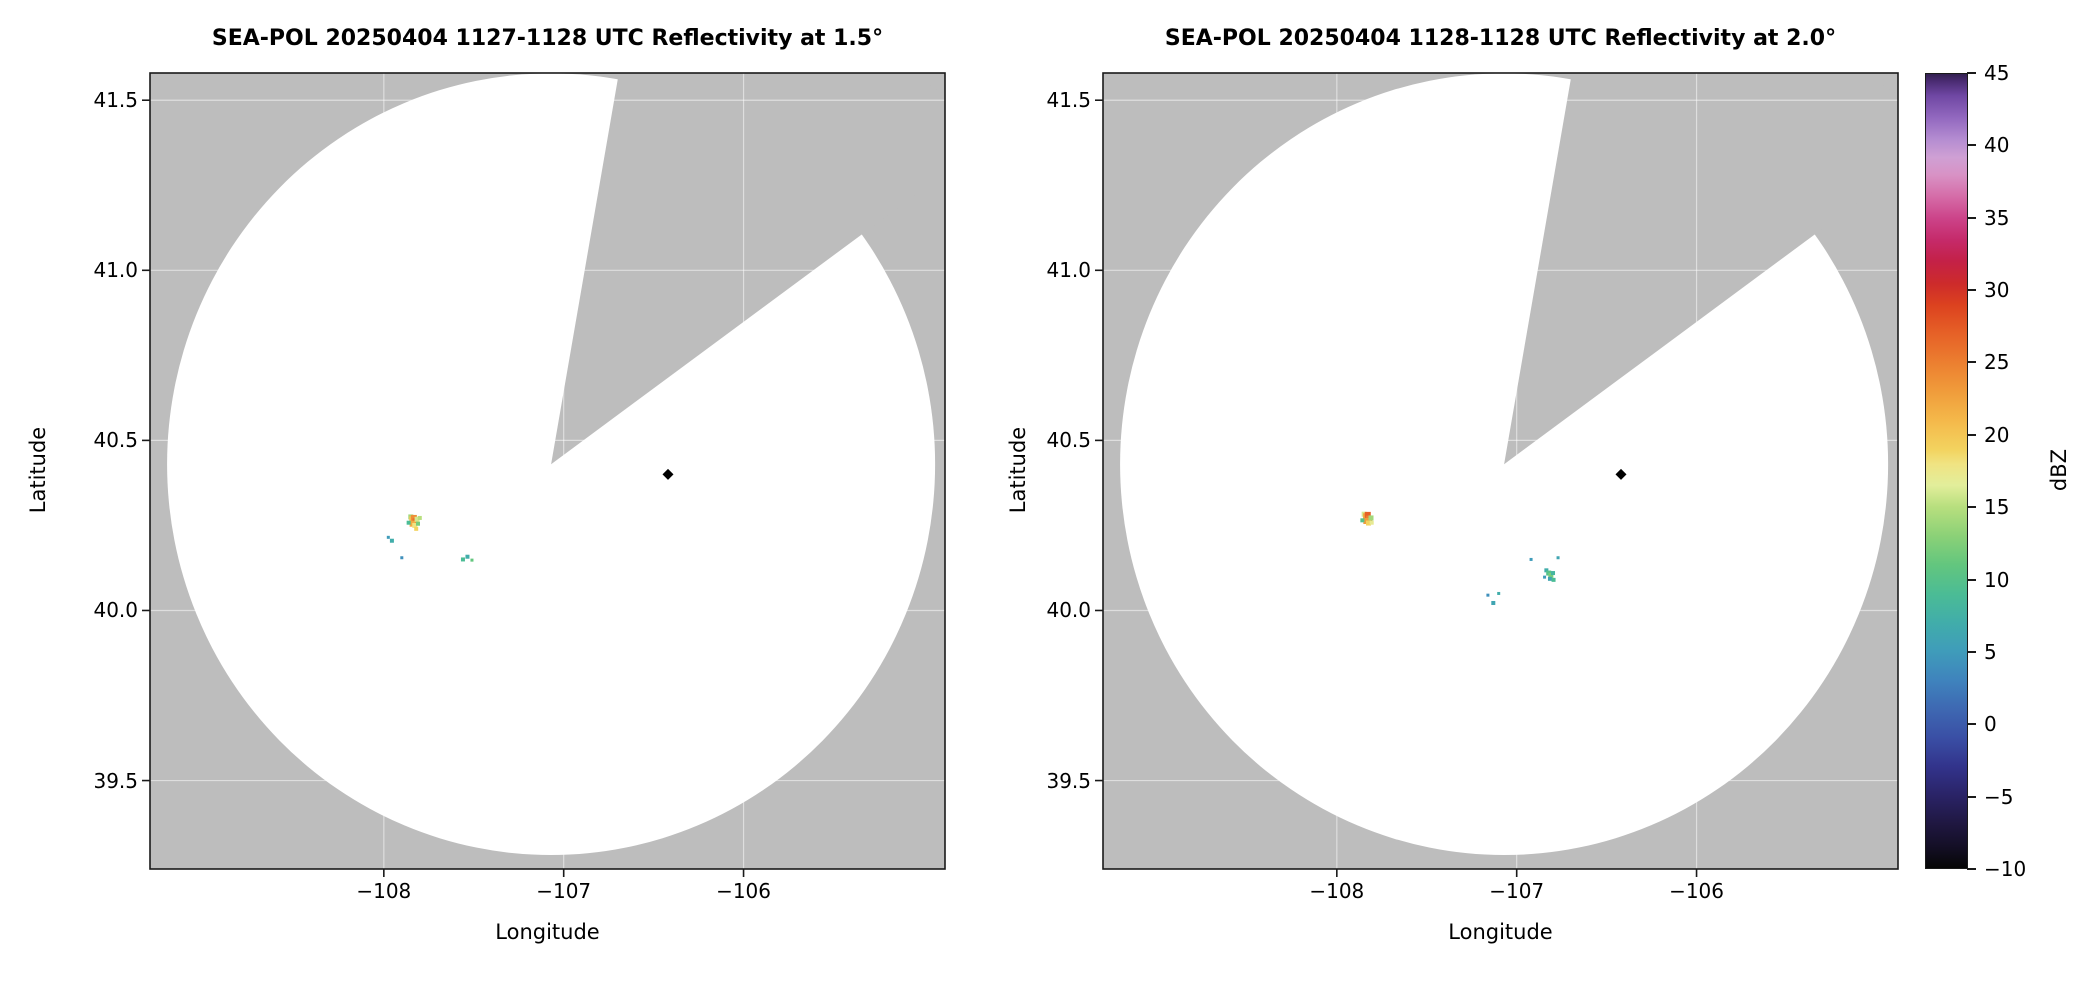  What do you see at coordinates (2059, 470) in the screenshot?
I see `colorbar-label: dBZ` at bounding box center [2059, 470].